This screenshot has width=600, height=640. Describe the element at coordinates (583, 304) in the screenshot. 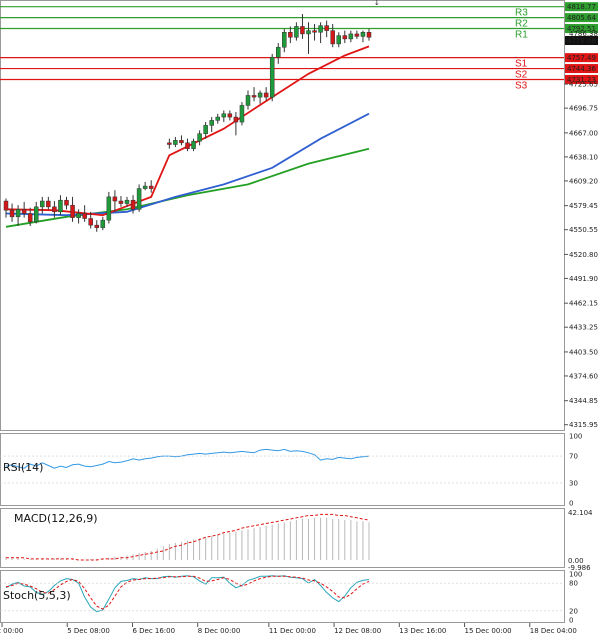

I see `price-tick-label: 4462.15` at that location.